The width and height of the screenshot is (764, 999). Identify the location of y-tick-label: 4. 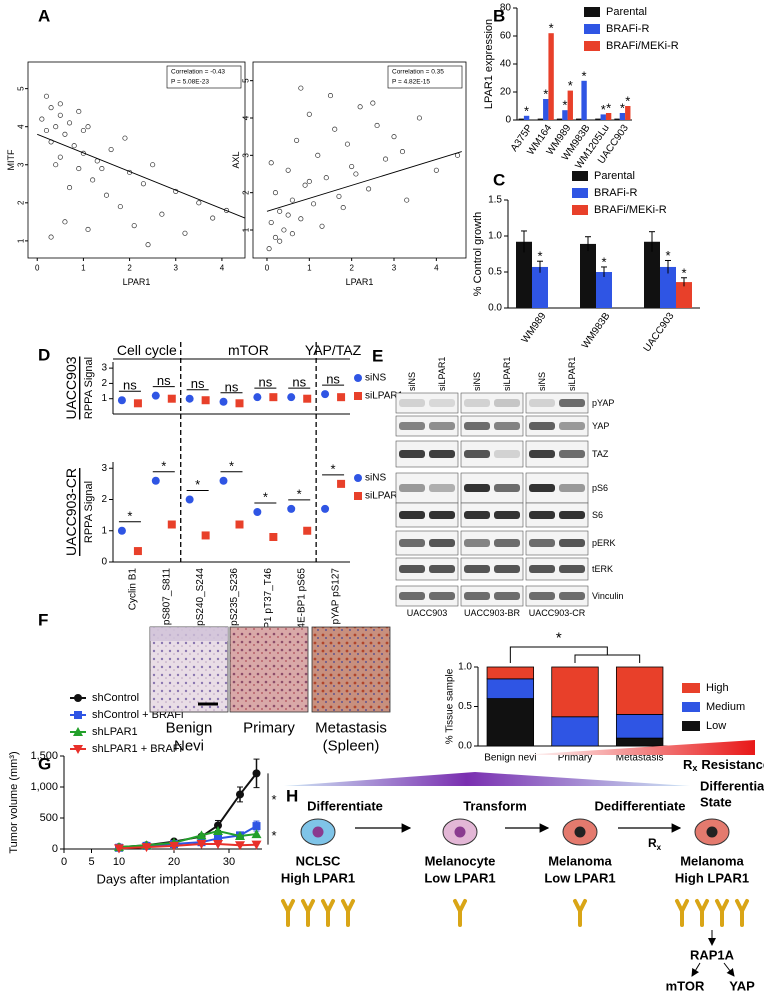
(21, 126).